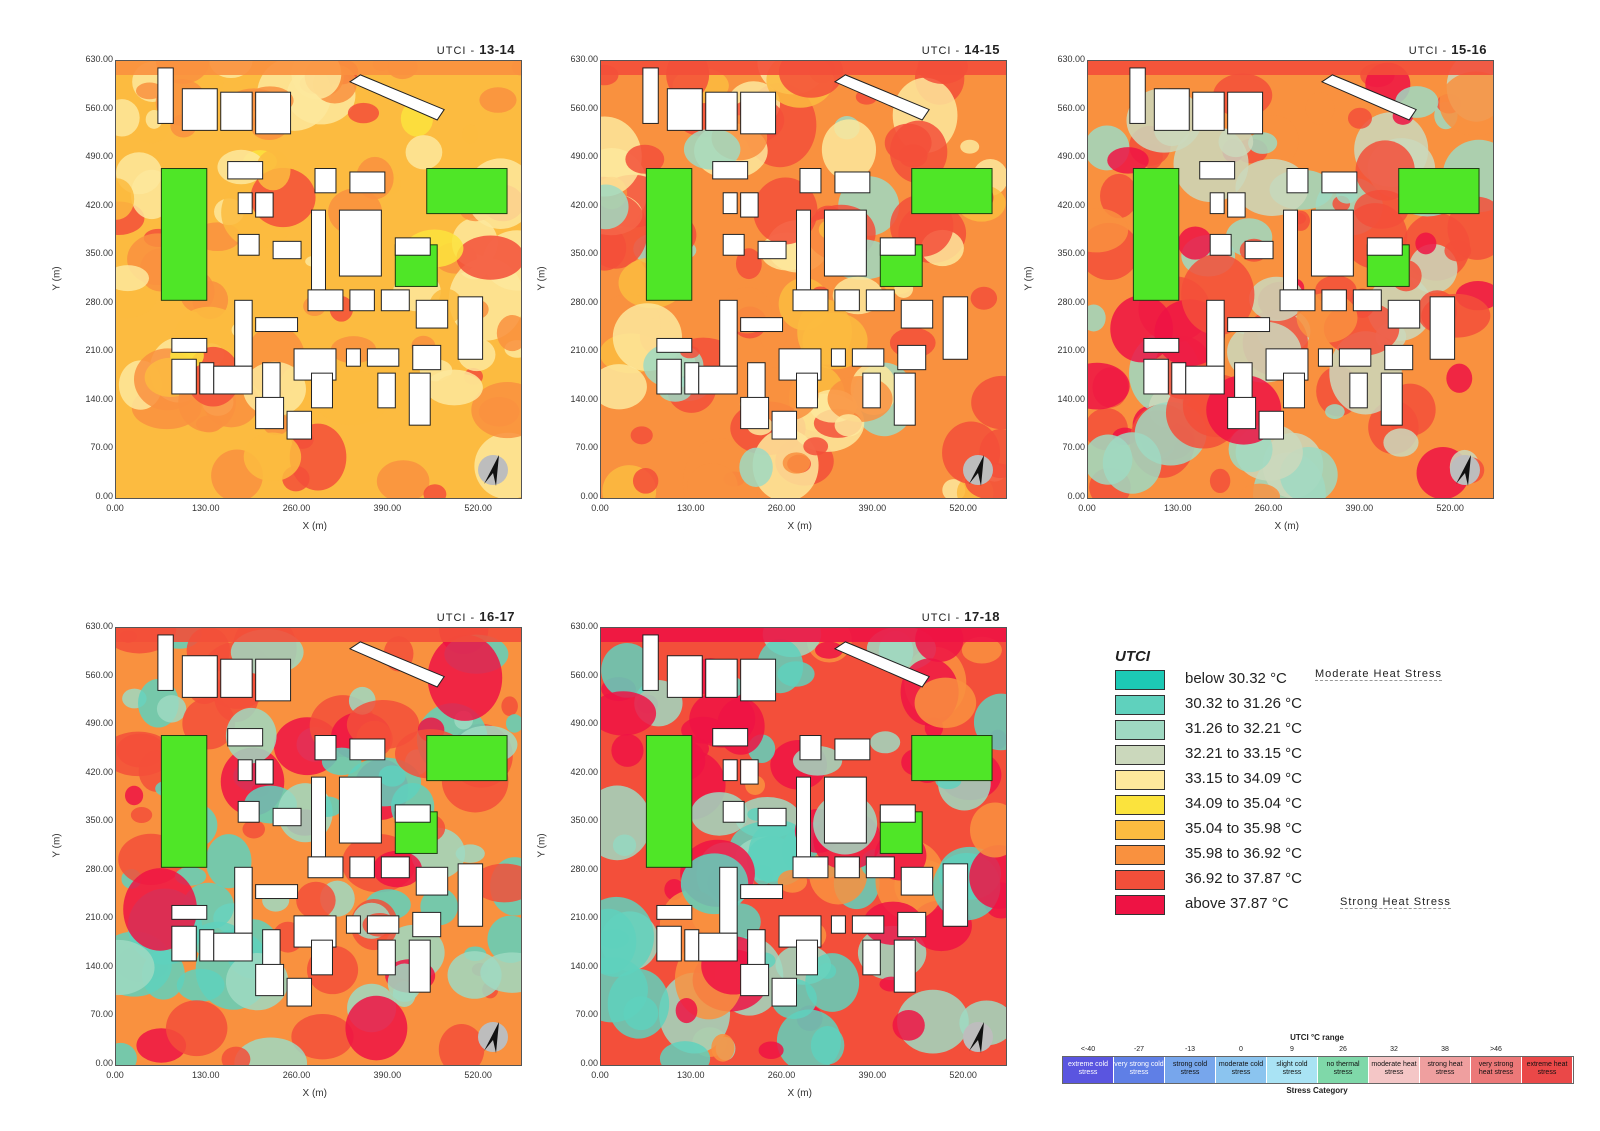  I want to click on legend-item: below 30.32 °C, so click(1305, 680).